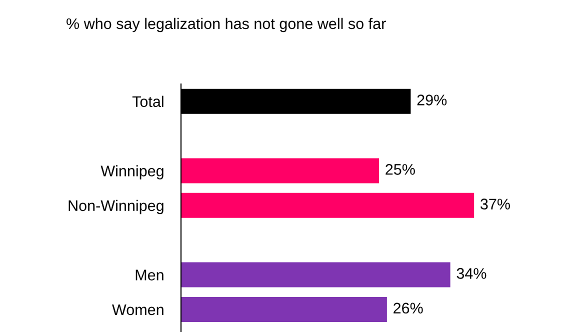  Describe the element at coordinates (432, 100) in the screenshot. I see `data-label: 29%` at that location.